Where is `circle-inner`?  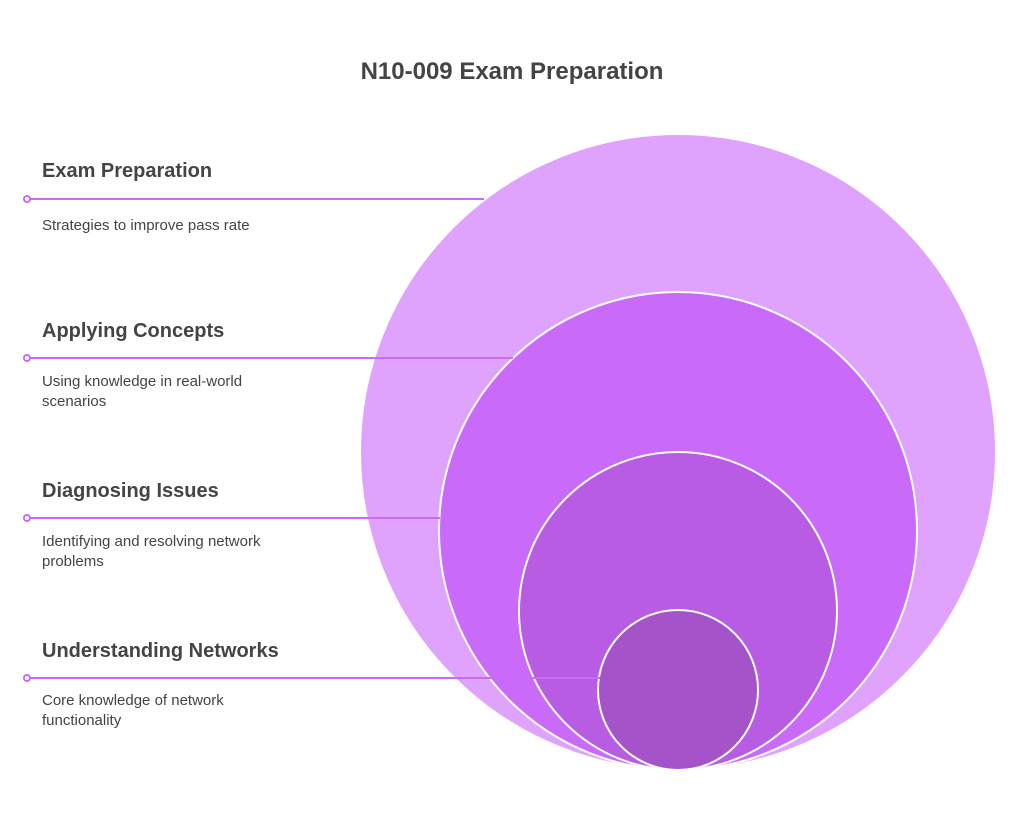
circle-inner is located at coordinates (678, 690).